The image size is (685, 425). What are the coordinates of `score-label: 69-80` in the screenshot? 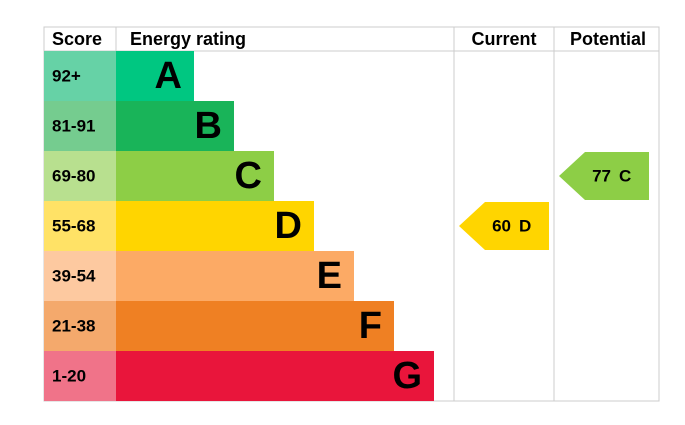 It's located at (73, 175).